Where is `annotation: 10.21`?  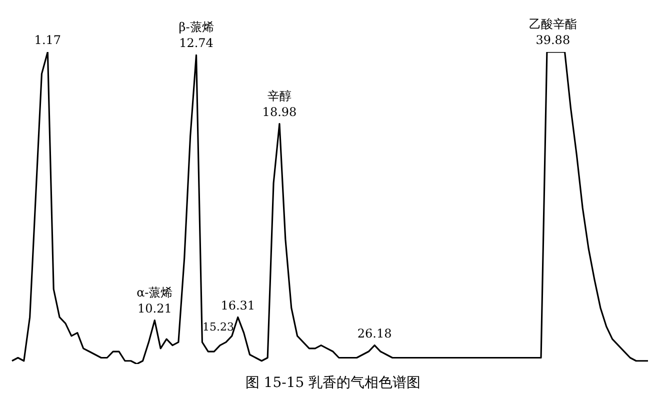
annotation: 10.21 is located at coordinates (154, 308).